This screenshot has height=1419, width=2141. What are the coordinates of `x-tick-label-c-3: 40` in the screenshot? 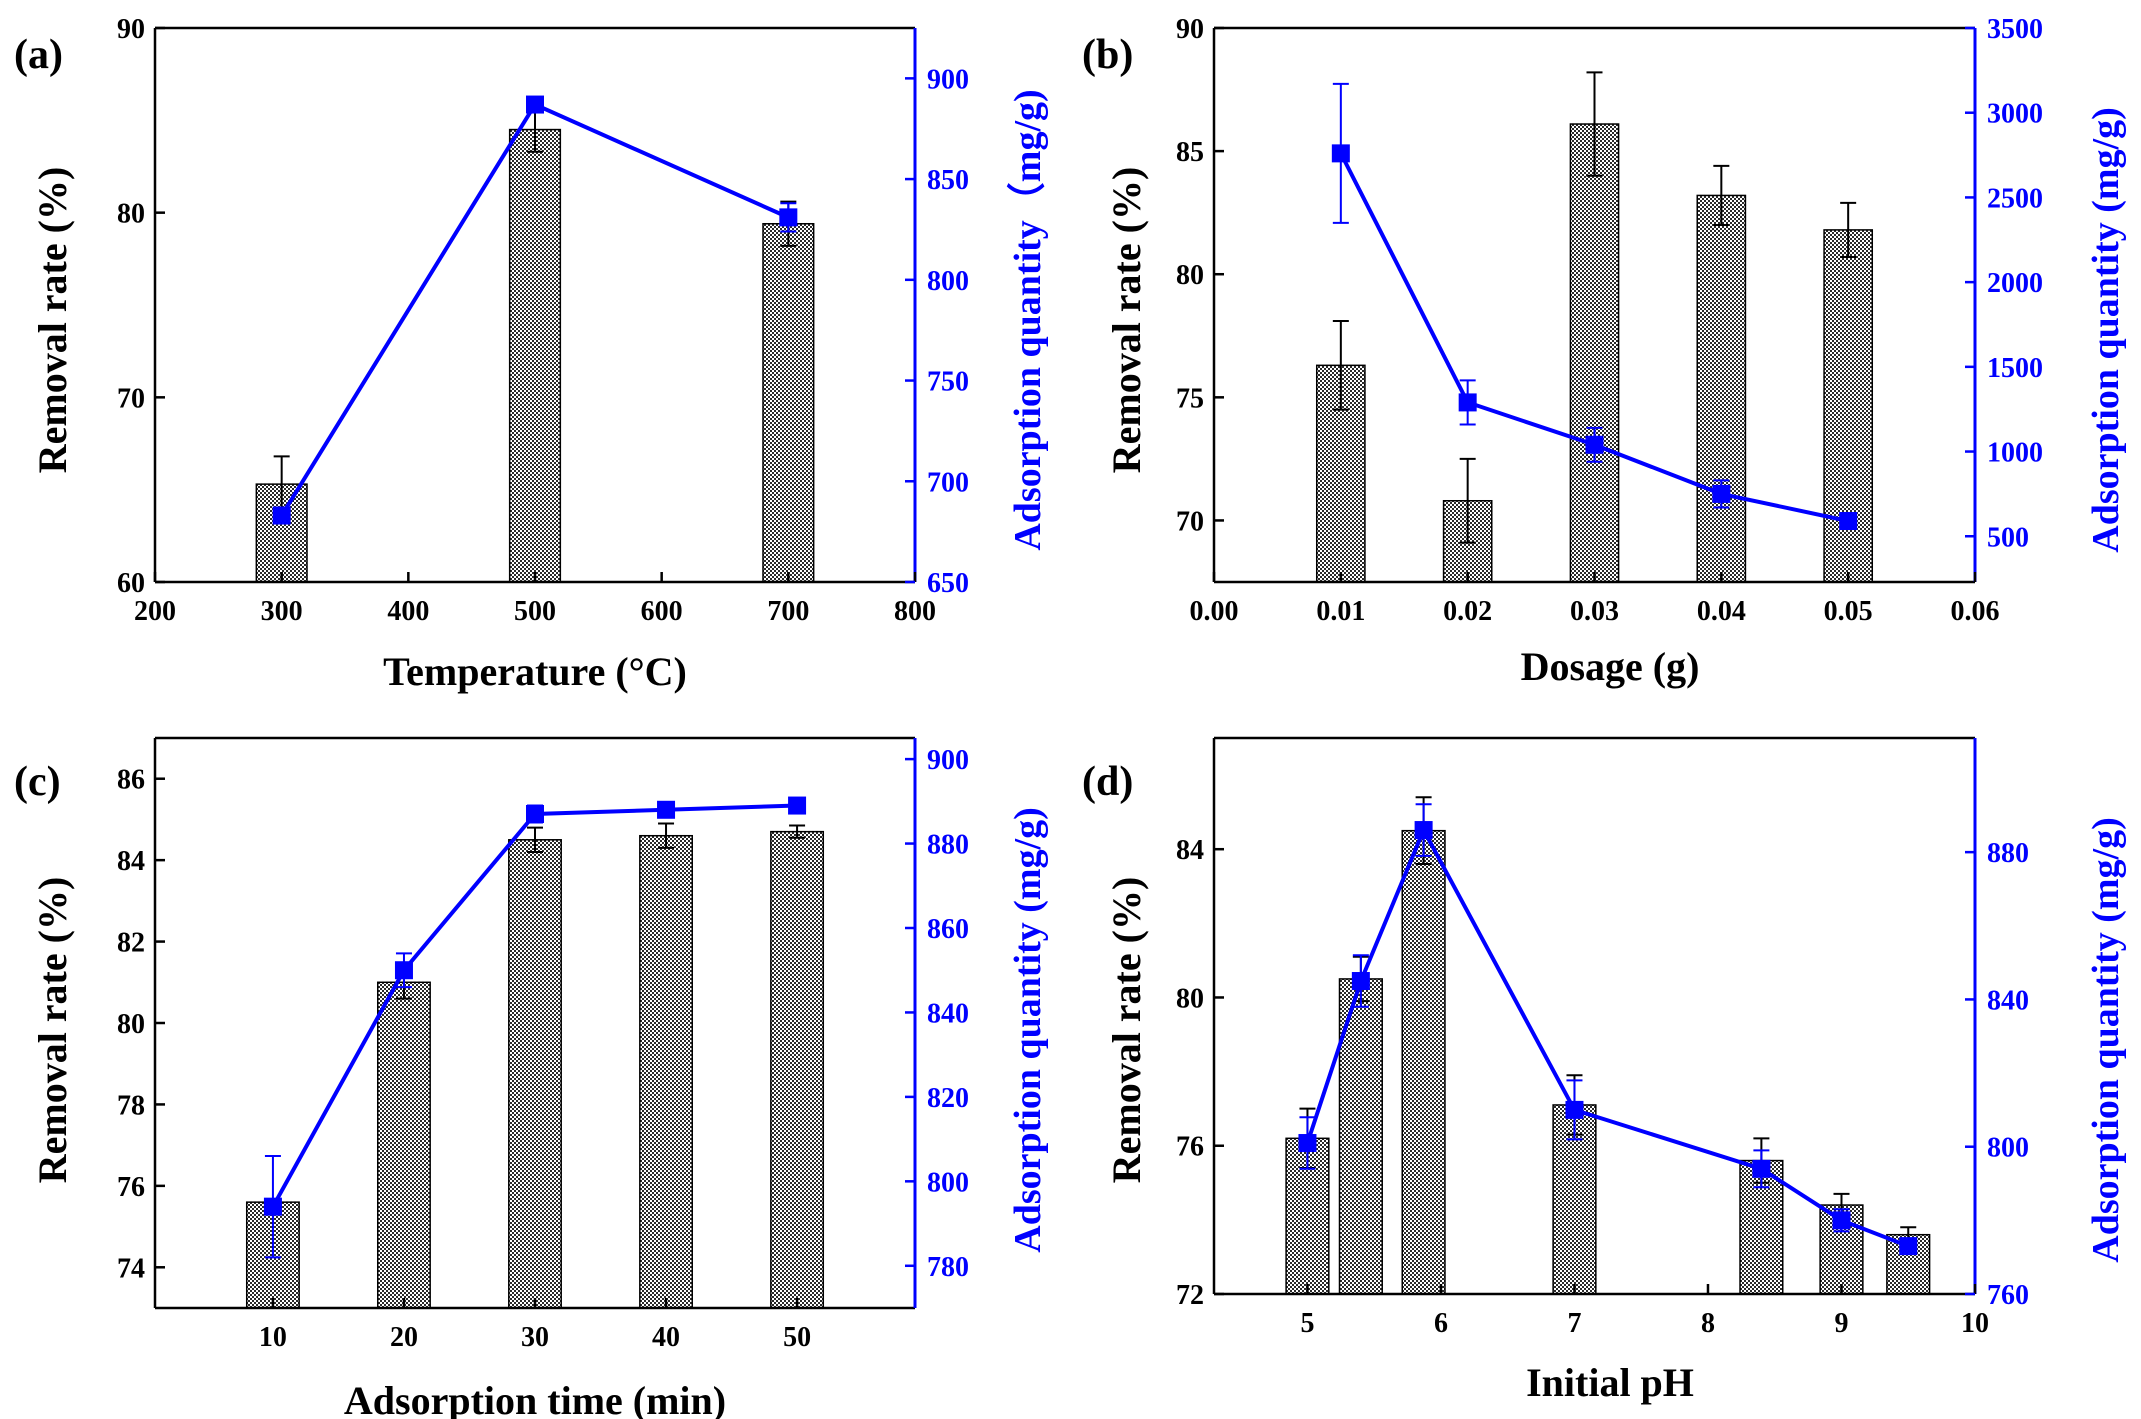 It's located at (666, 1337).